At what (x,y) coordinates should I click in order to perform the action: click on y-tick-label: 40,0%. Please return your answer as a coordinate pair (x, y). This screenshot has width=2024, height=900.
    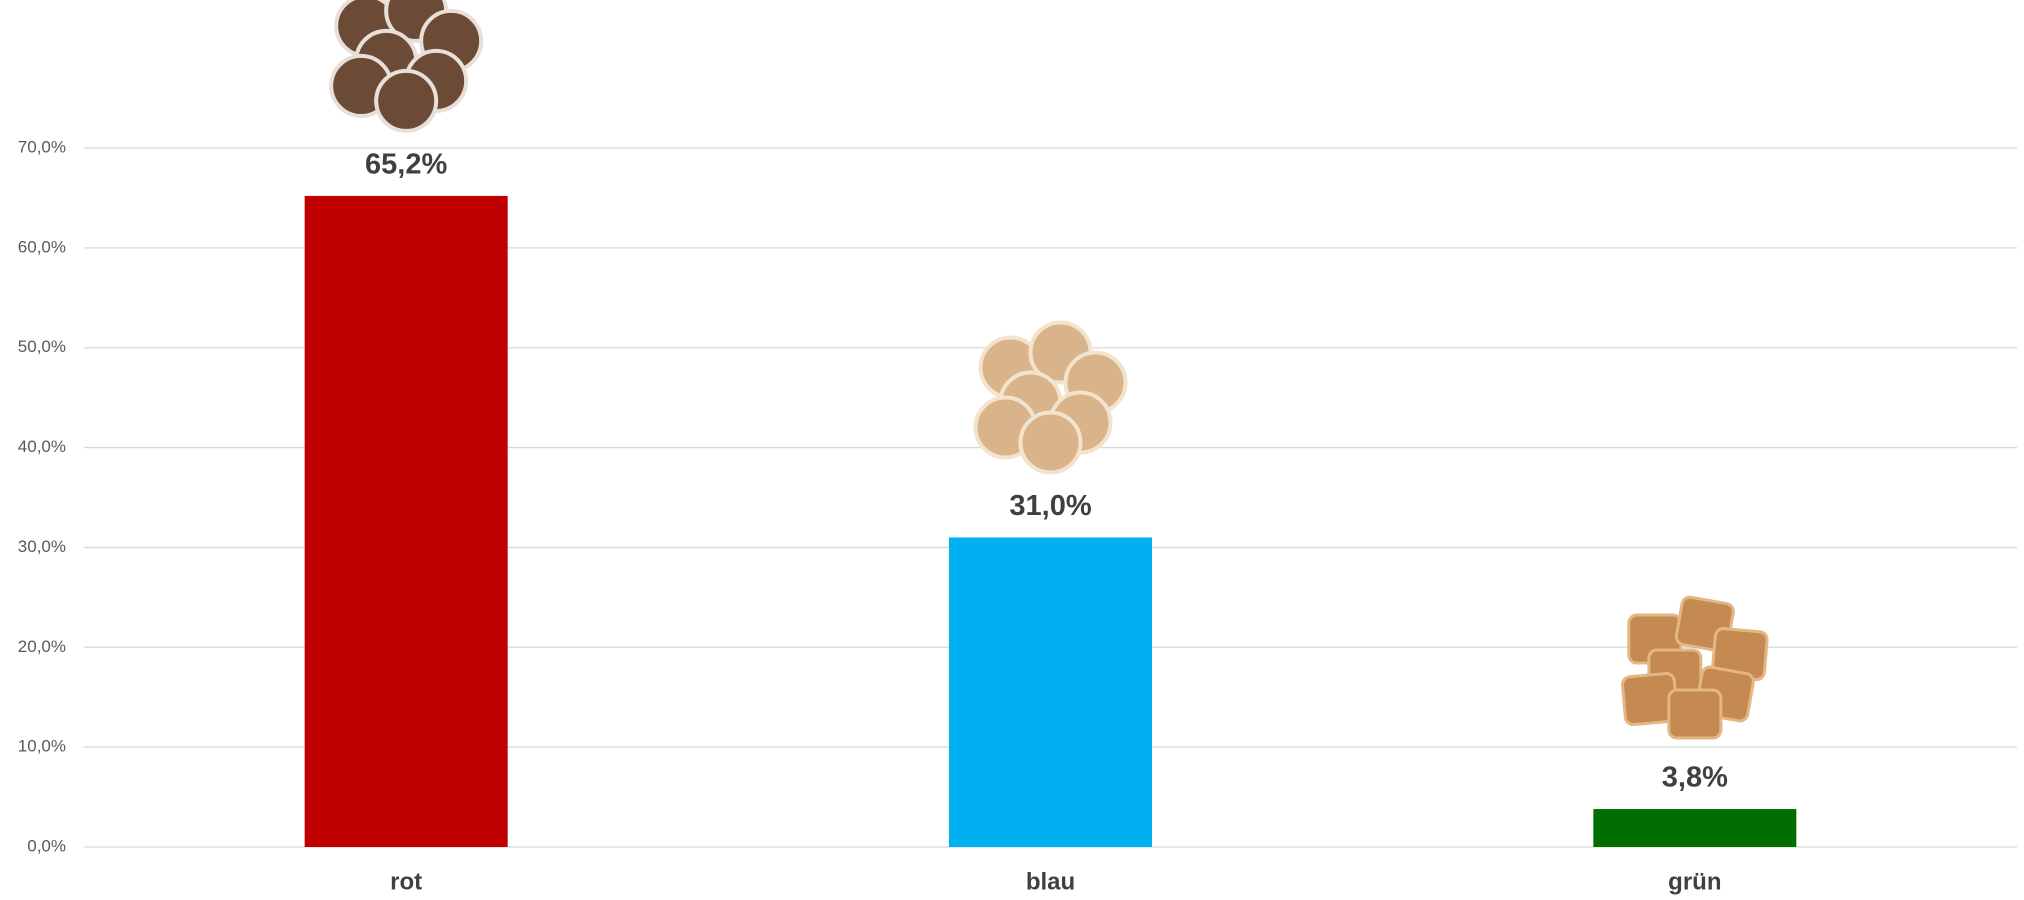
    Looking at the image, I should click on (42, 446).